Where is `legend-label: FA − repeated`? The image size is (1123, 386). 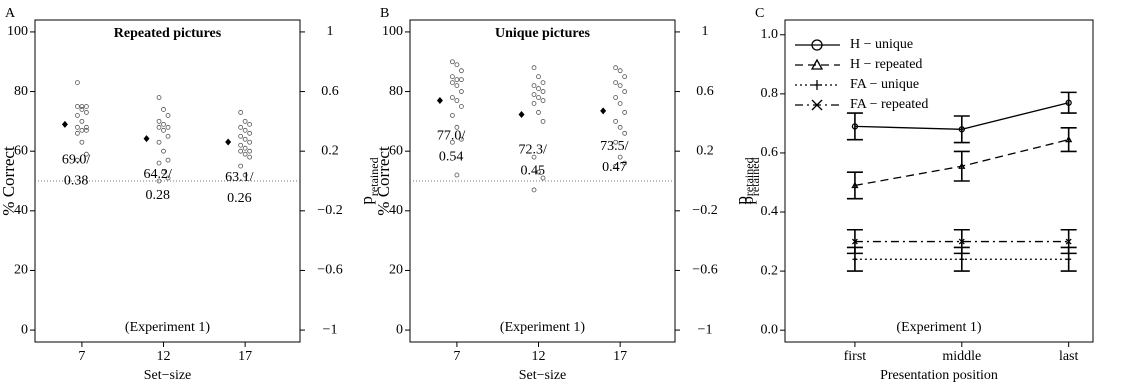 legend-label: FA − repeated is located at coordinates (889, 104).